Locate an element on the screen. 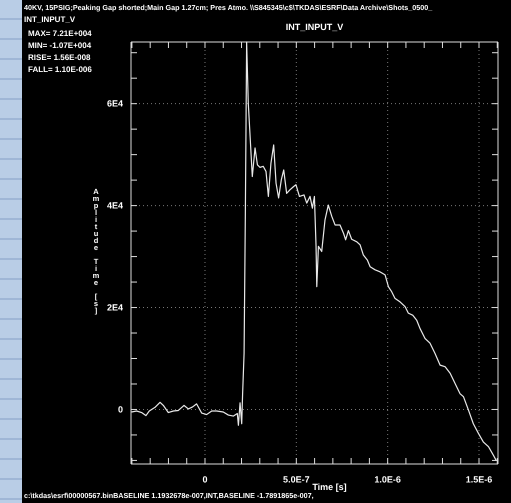  y-tick-label: 2E4 is located at coordinates (114, 307).